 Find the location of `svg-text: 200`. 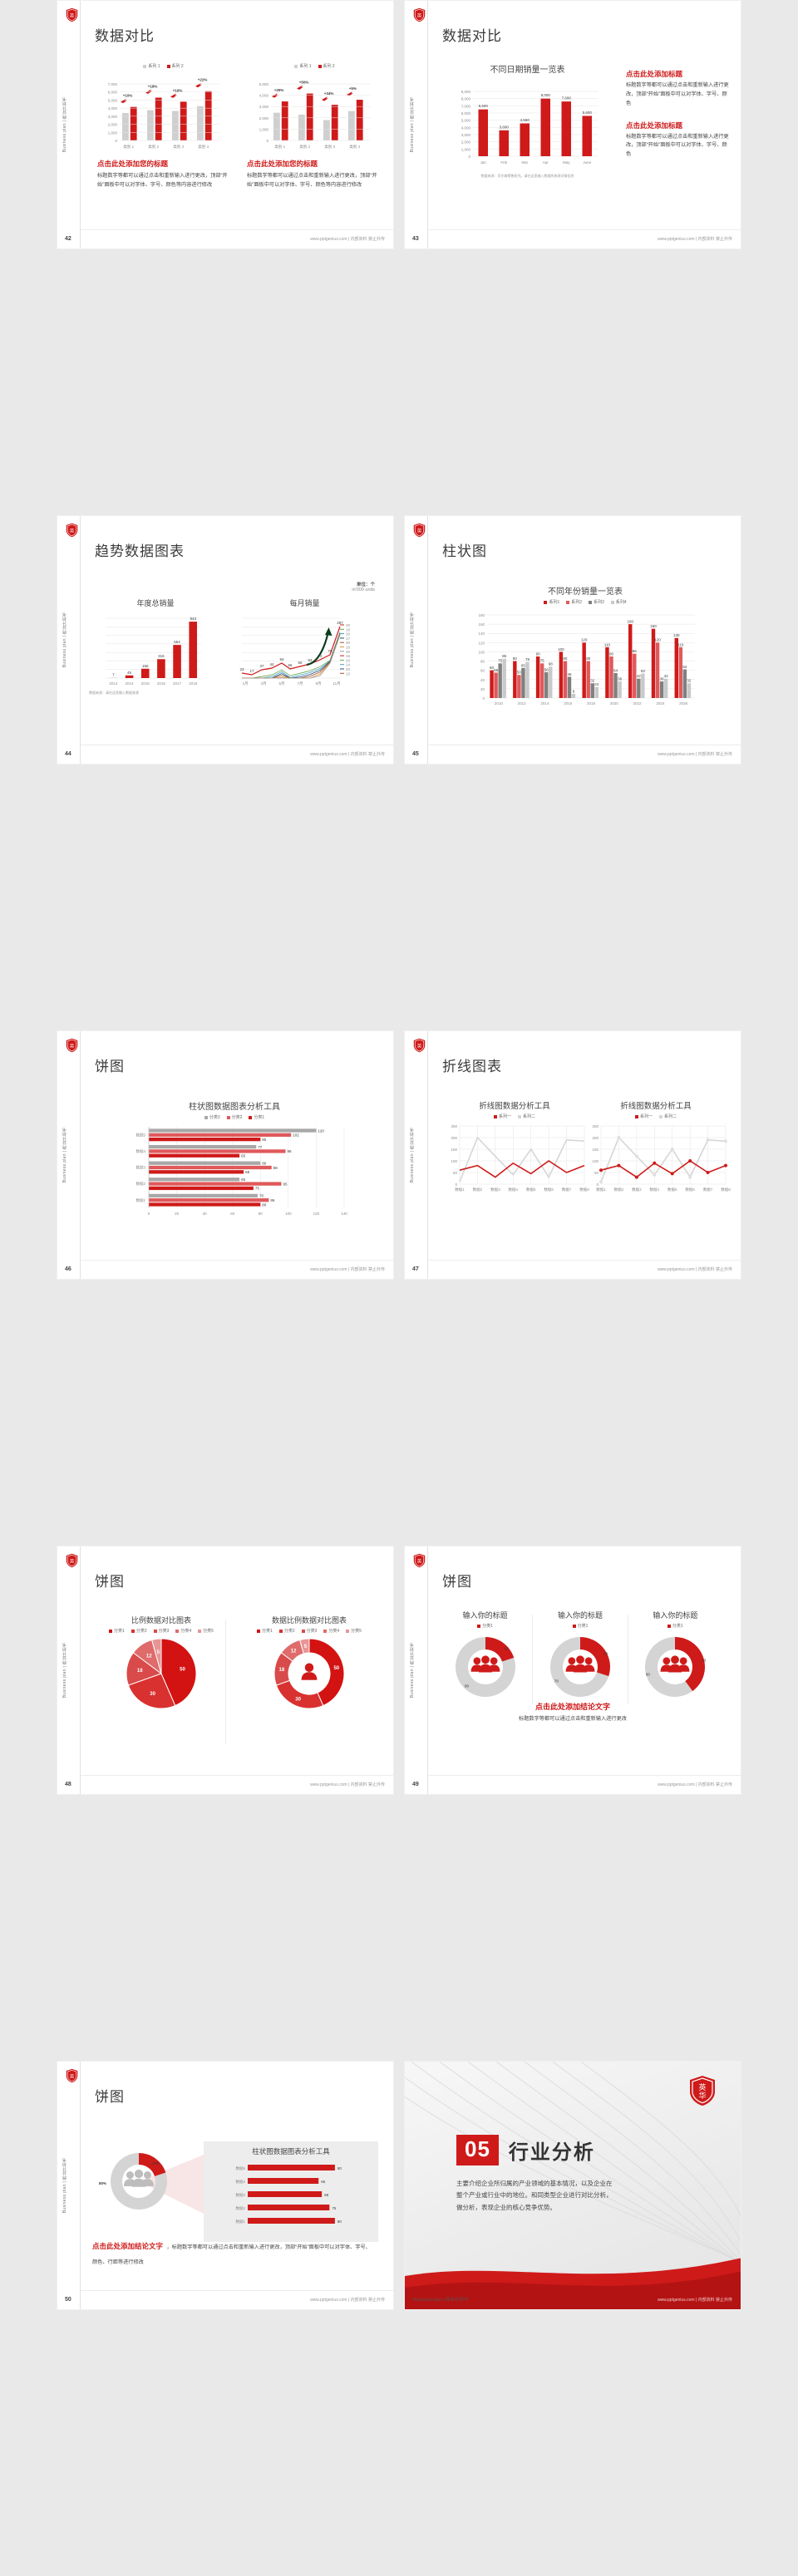

svg-text: 200 is located at coordinates (595, 1138).